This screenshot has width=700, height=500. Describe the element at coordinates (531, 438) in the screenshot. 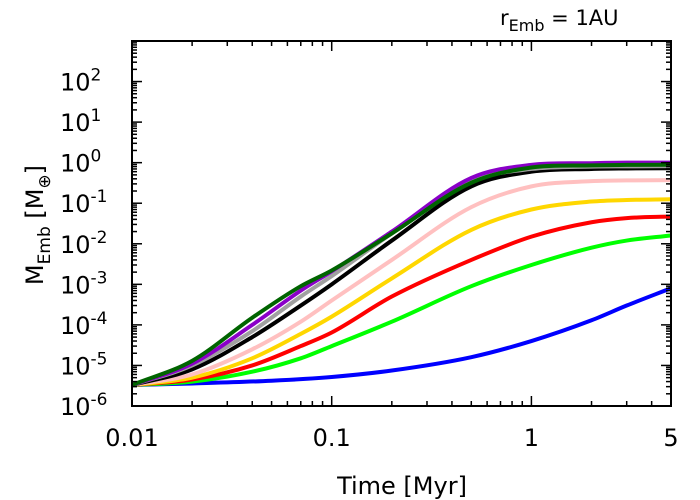

I see `x-tick-label: 1` at that location.